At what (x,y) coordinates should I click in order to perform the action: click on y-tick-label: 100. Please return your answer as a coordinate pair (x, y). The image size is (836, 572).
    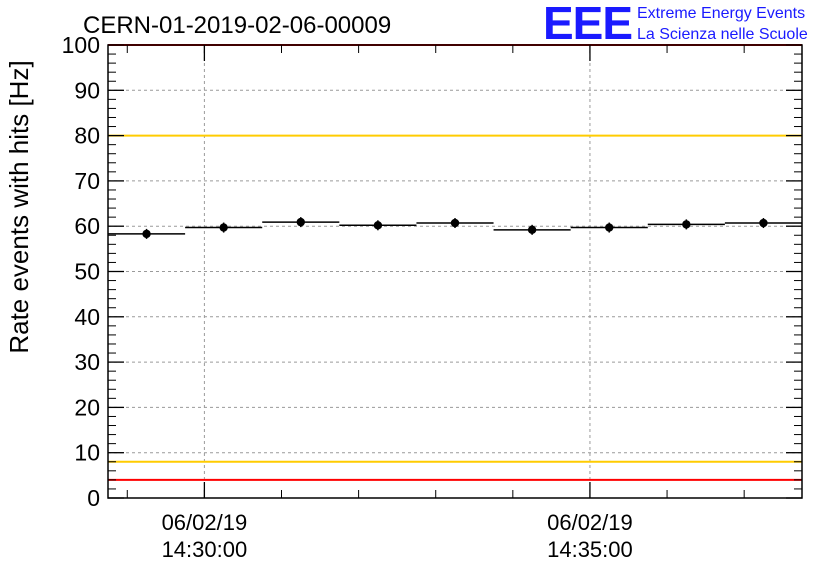
    Looking at the image, I should click on (81, 45).